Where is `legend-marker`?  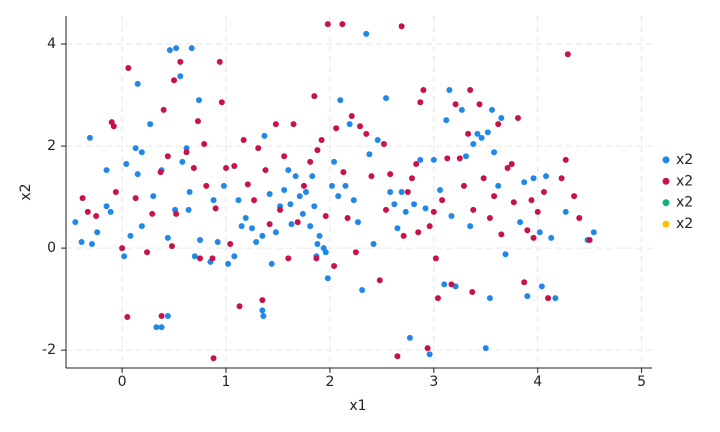
legend-marker is located at coordinates (666, 203).